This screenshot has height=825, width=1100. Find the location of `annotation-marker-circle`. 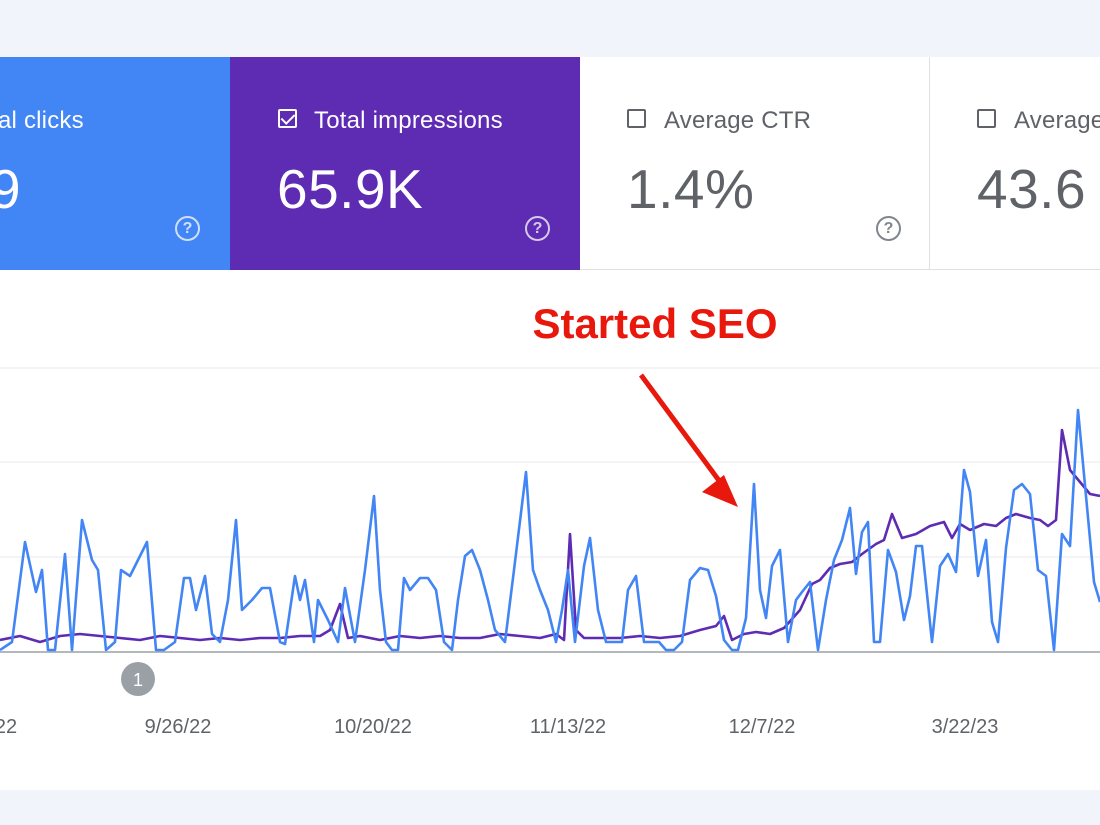

annotation-marker-circle is located at coordinates (138, 679).